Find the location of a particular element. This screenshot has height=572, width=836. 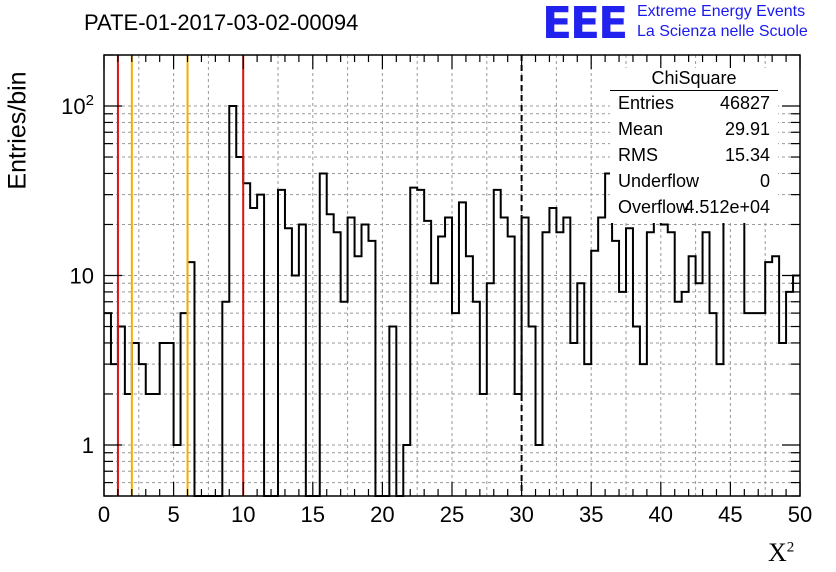

stats-value: 0 is located at coordinates (764, 181).